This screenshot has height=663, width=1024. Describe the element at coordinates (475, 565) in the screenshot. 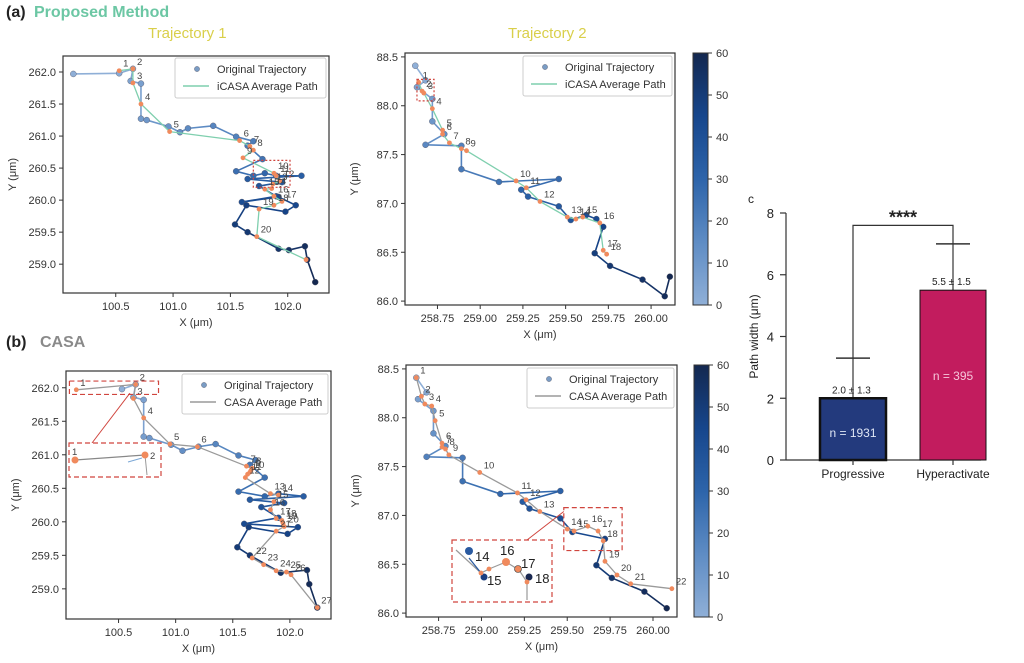

I see `inset-original-line` at that location.